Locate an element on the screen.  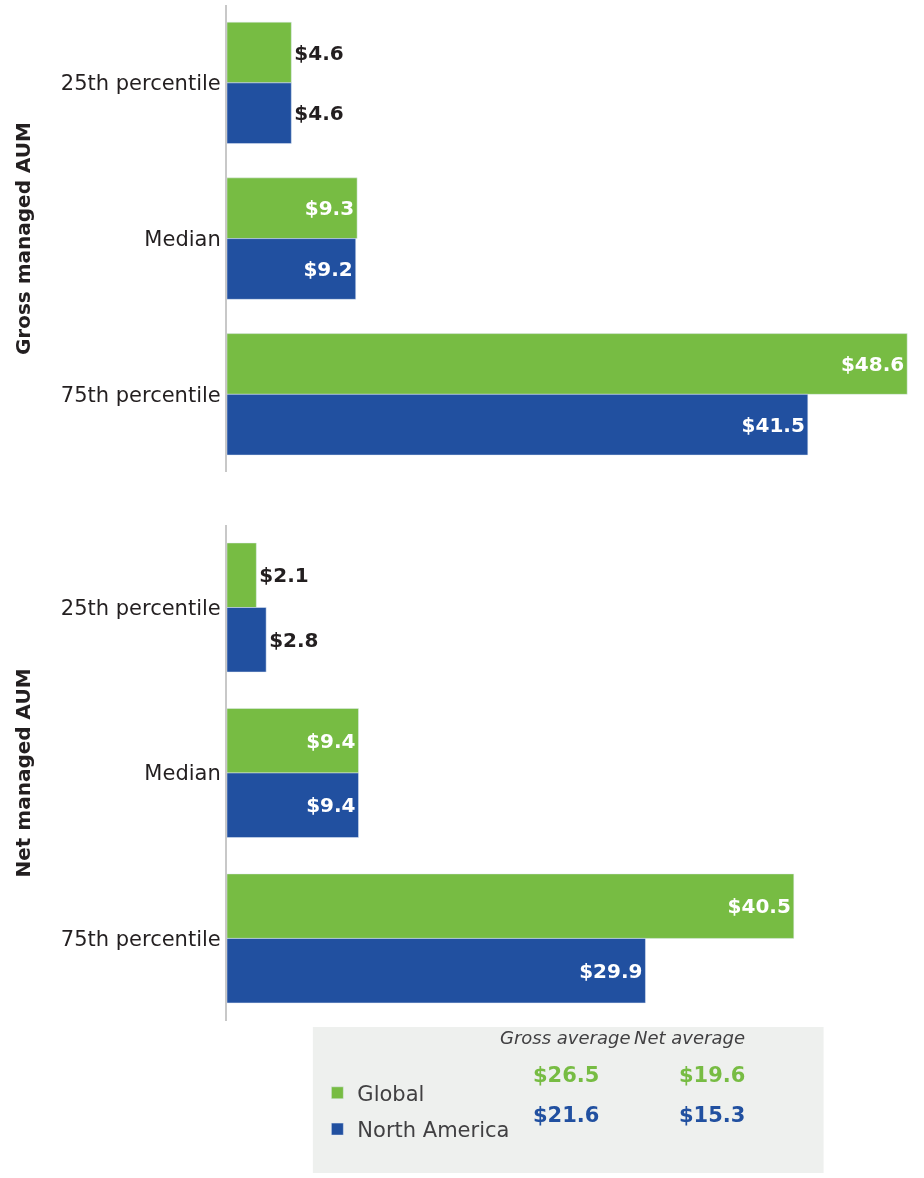
text: $19.6 is located at coordinates (712, 1075).